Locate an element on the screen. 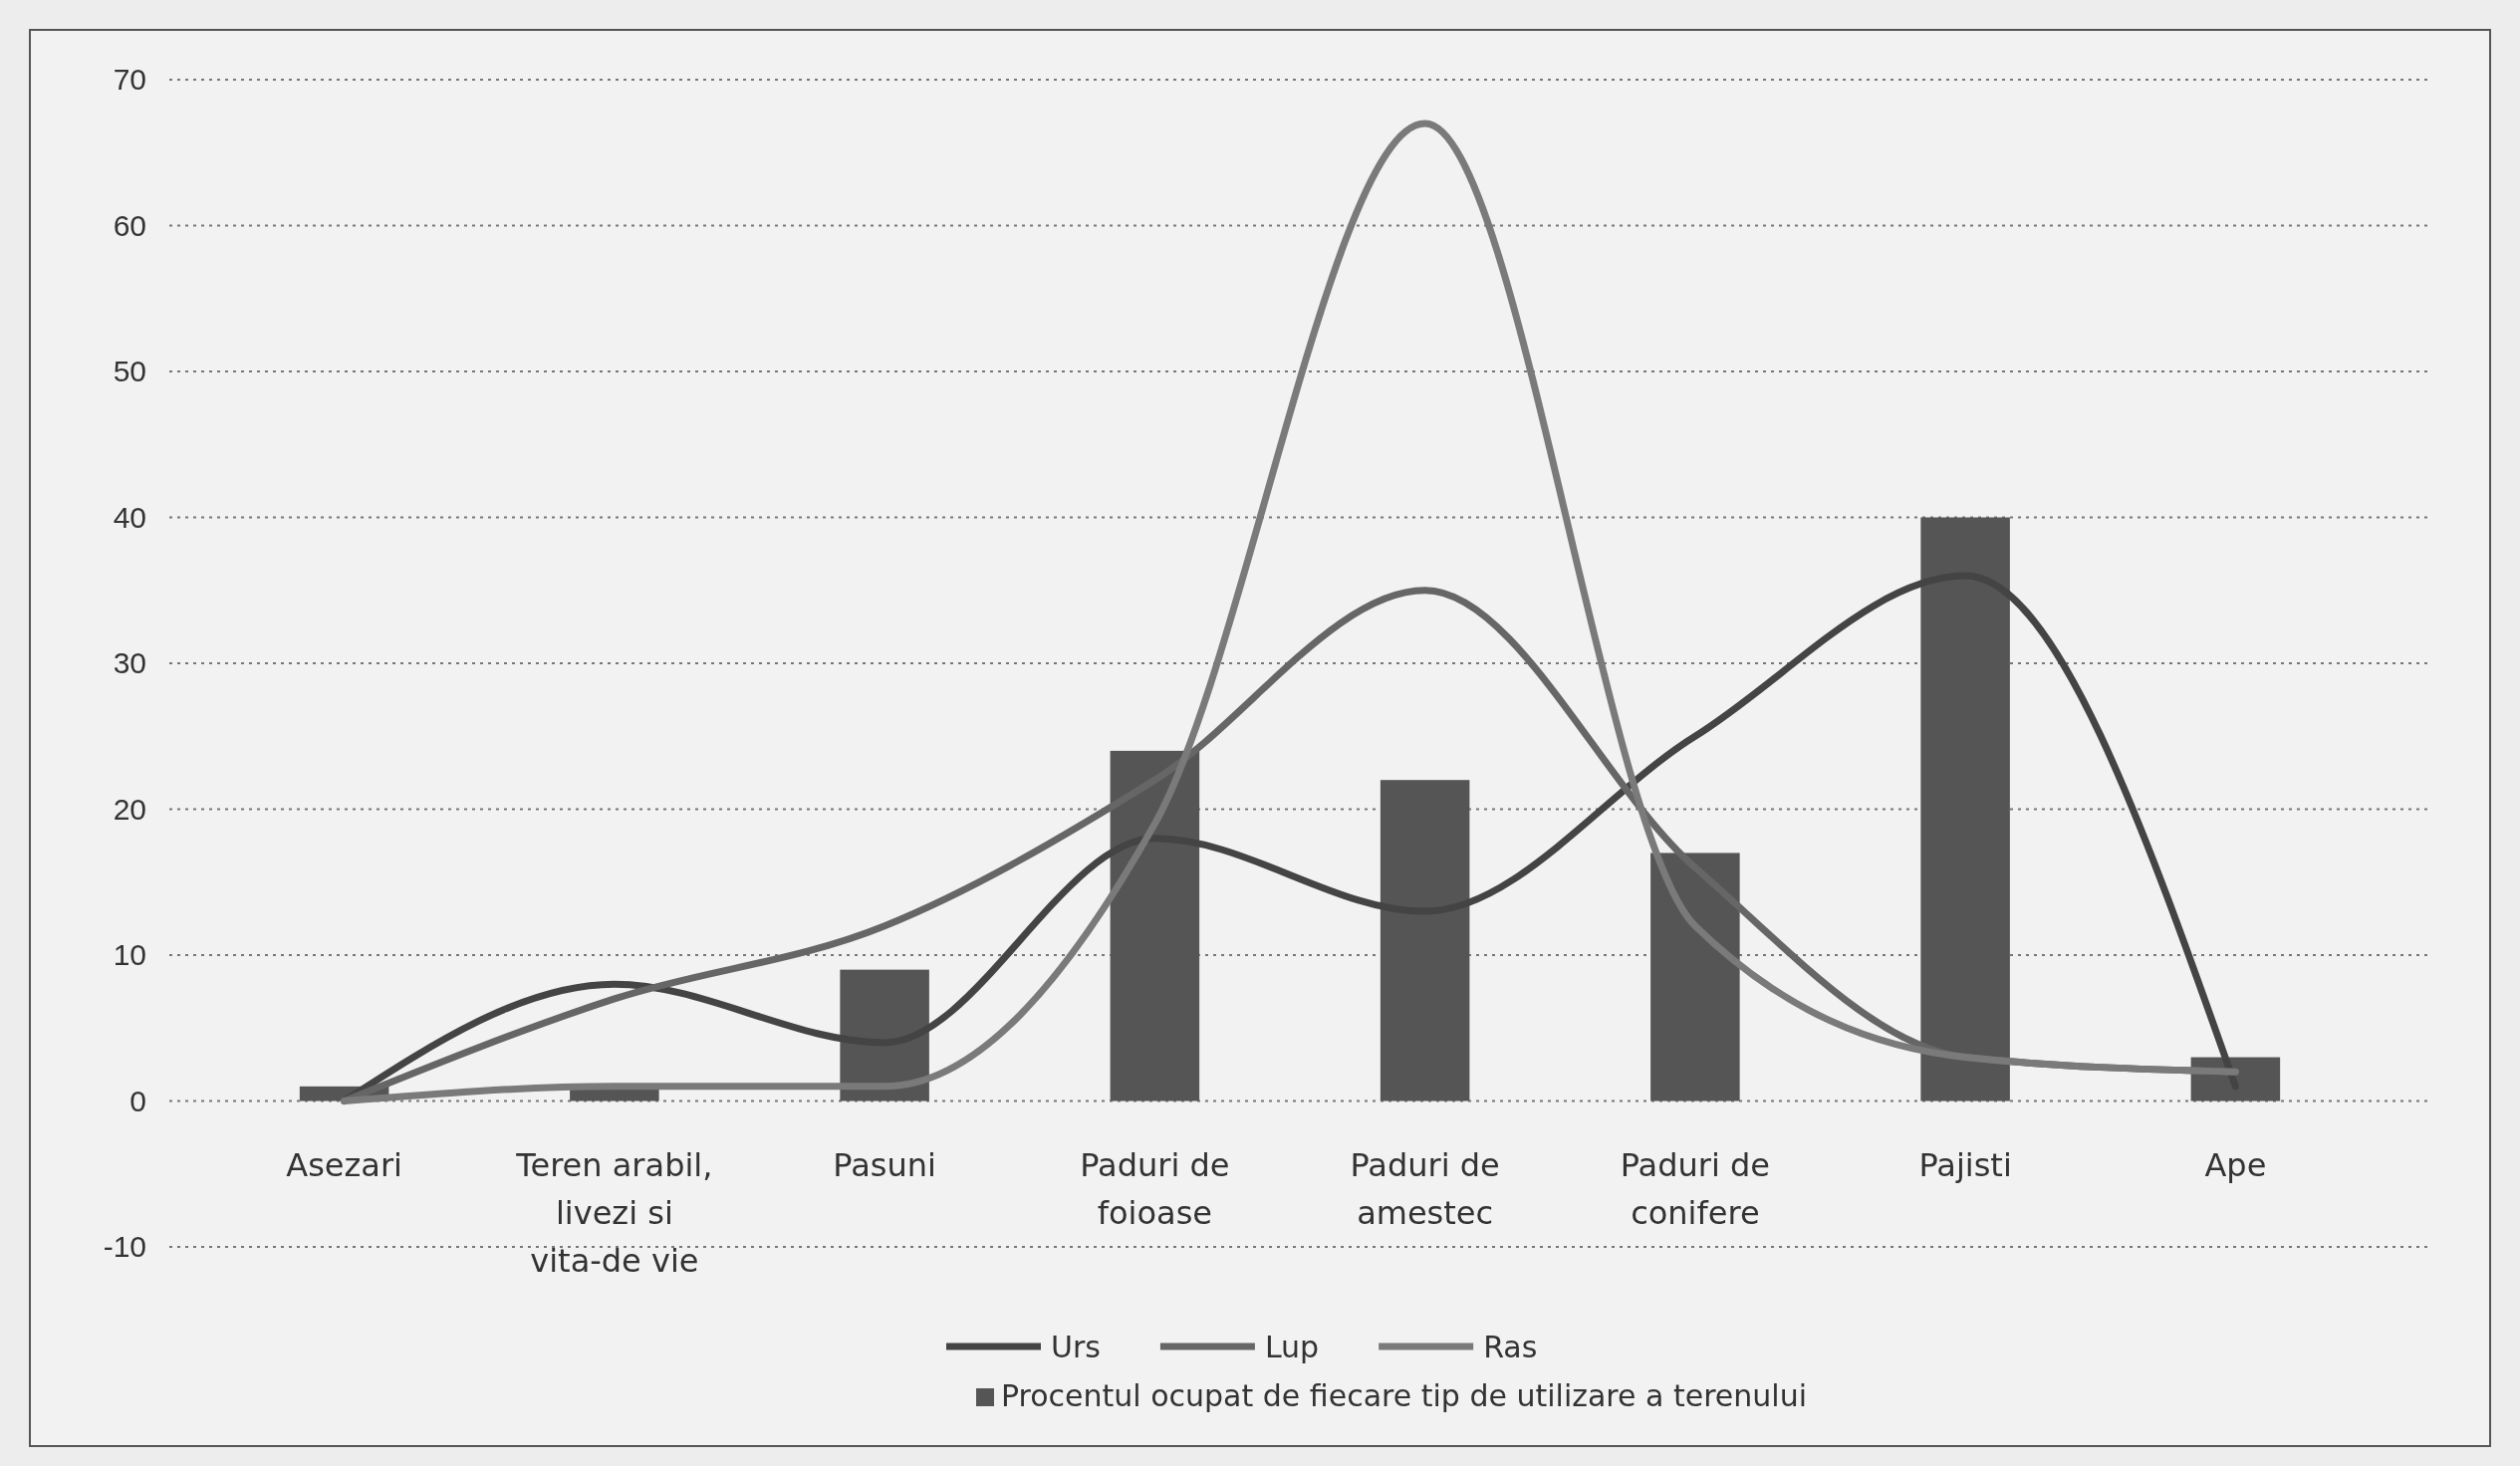  x-tick-label: Asezari is located at coordinates (344, 1164).